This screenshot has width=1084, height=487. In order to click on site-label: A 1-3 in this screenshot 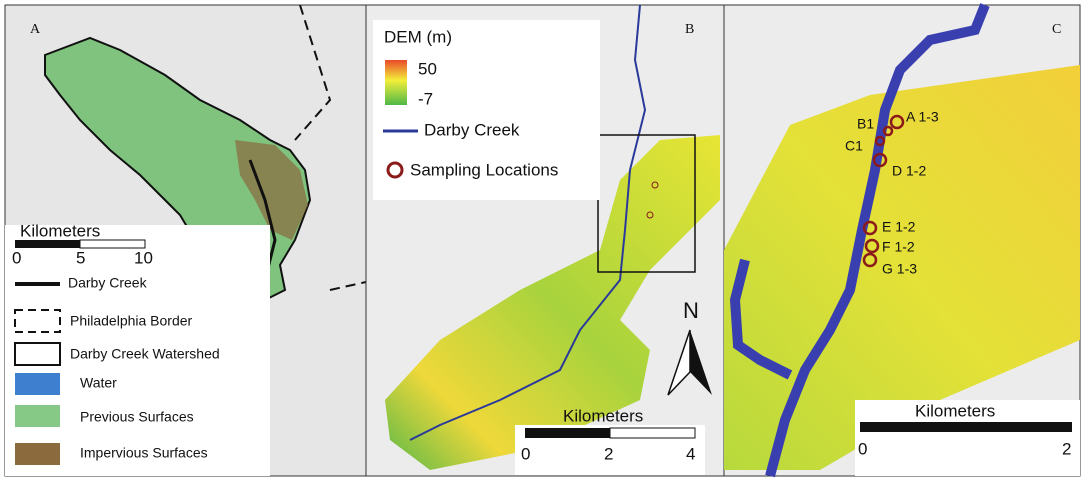, I will do `click(922, 117)`.